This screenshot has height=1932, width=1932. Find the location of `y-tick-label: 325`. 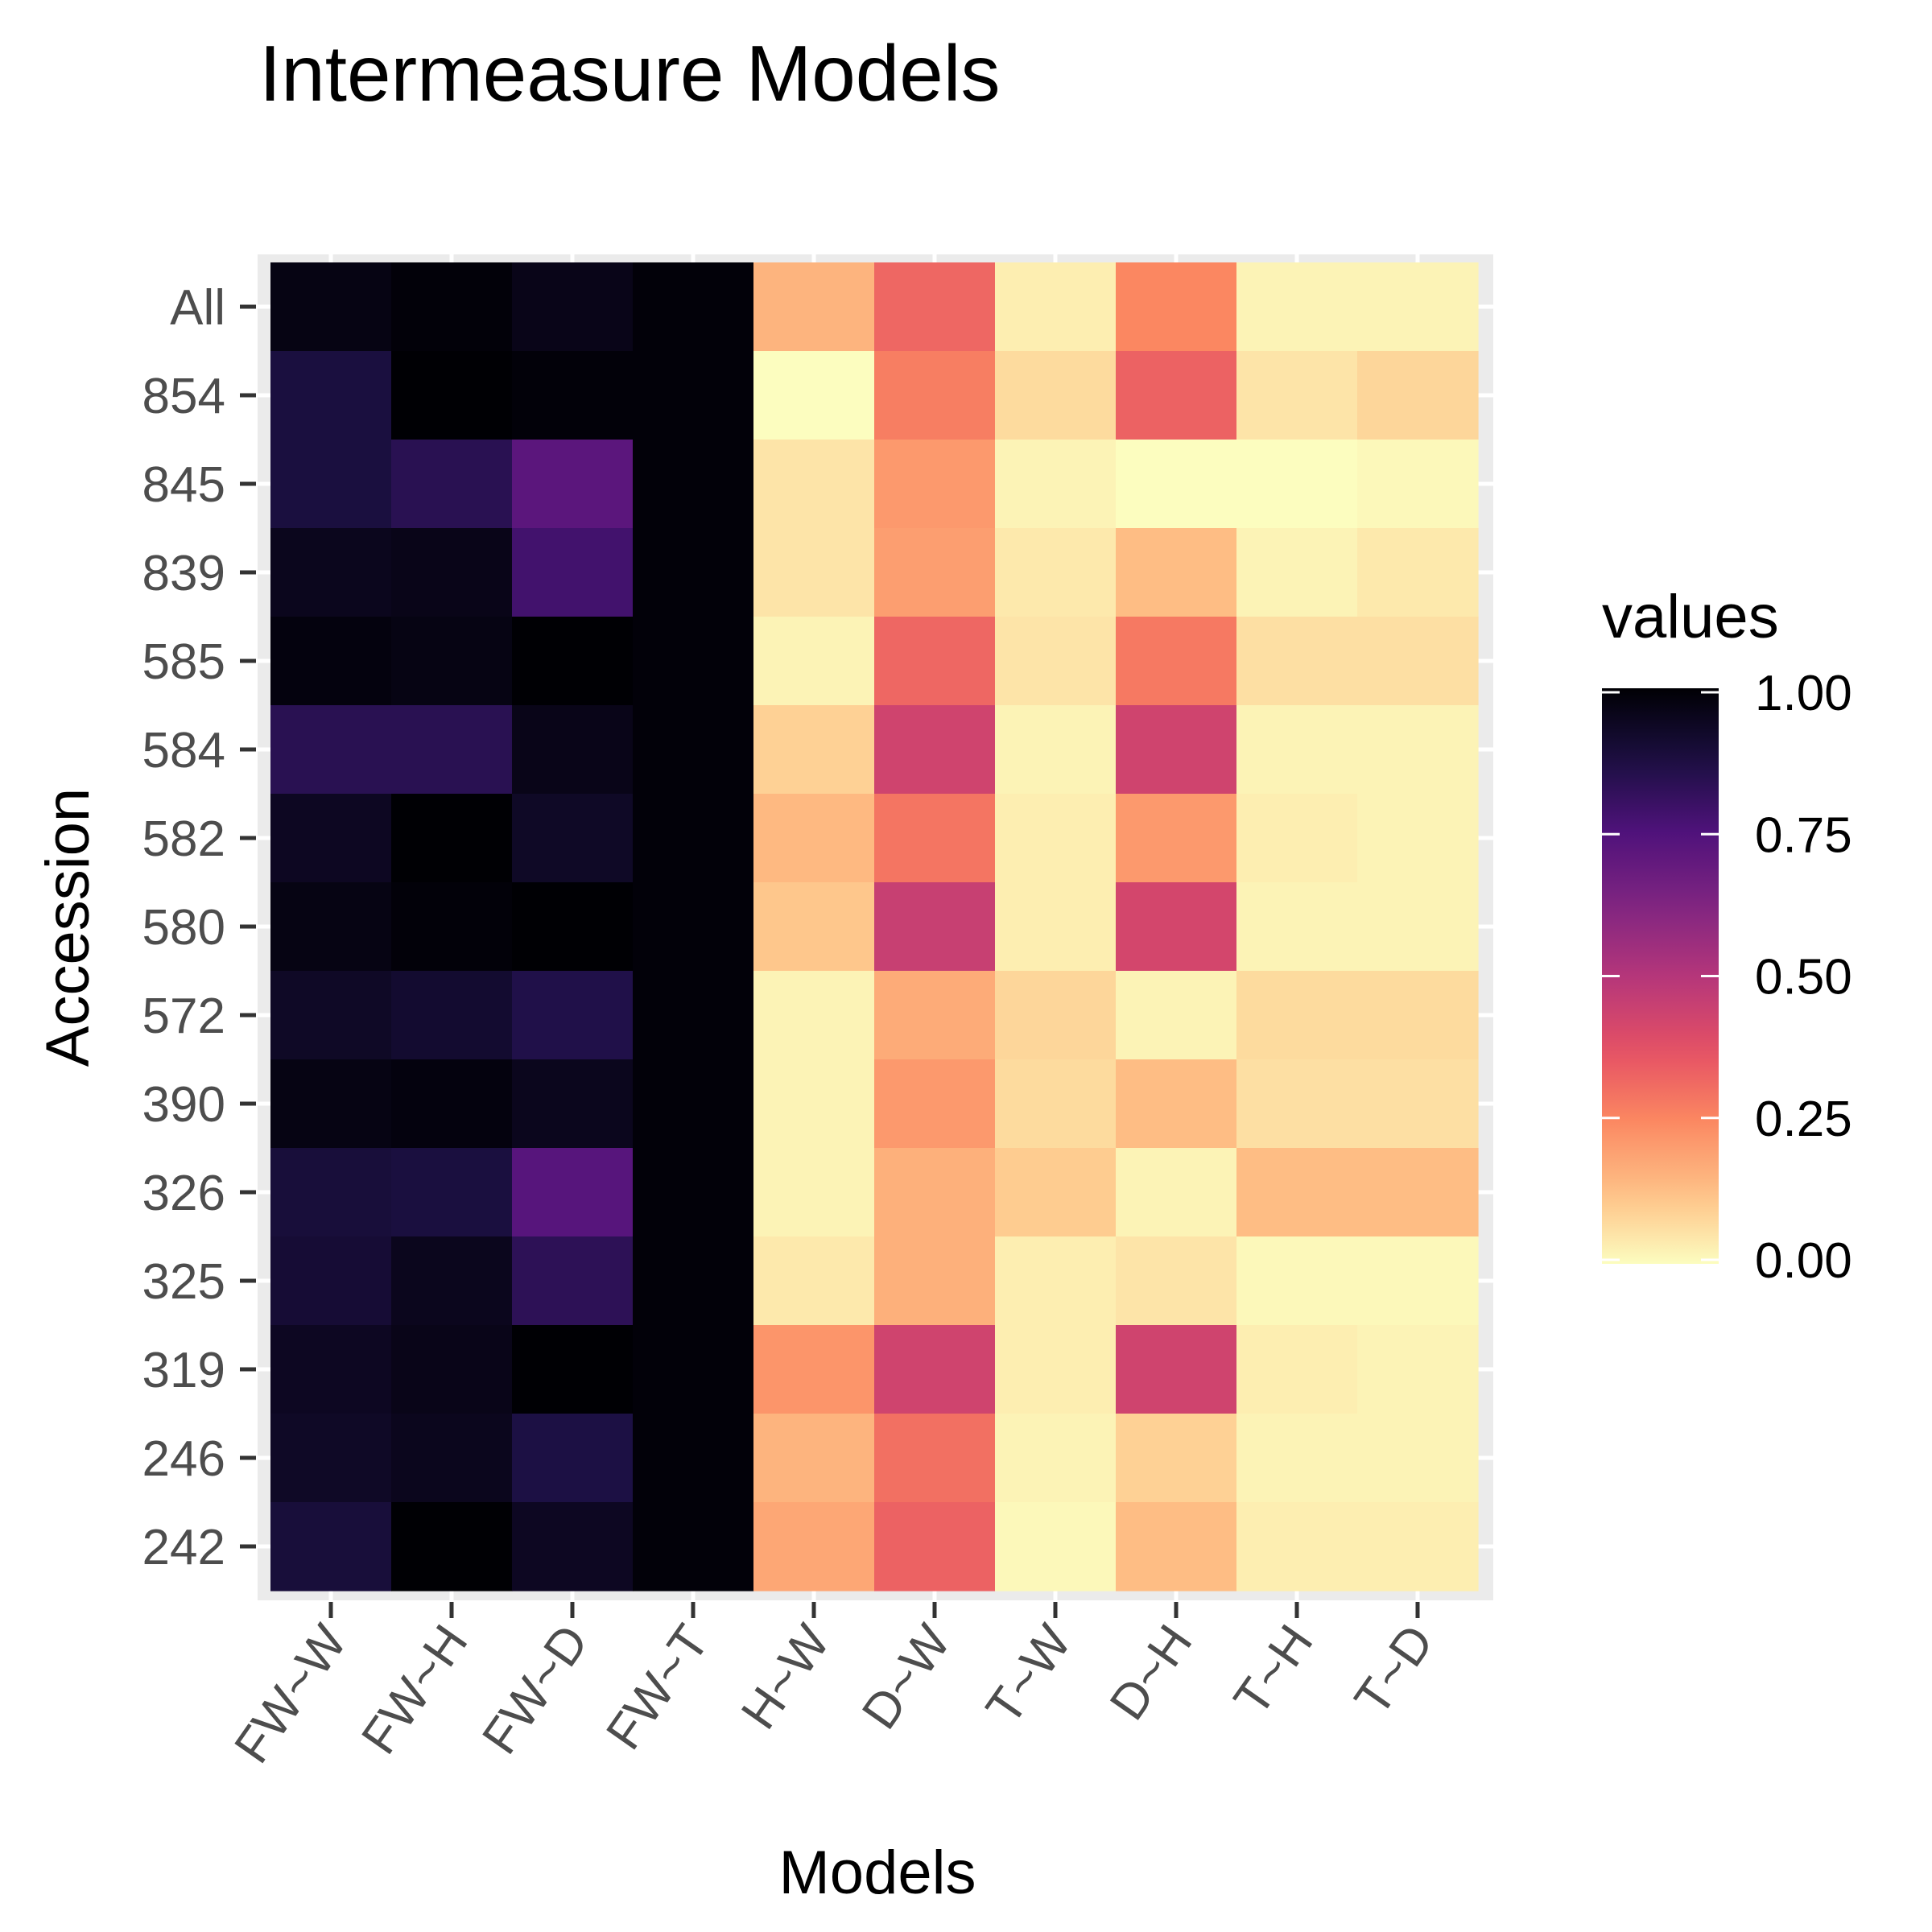

y-tick-label: 325 is located at coordinates (183, 1282).